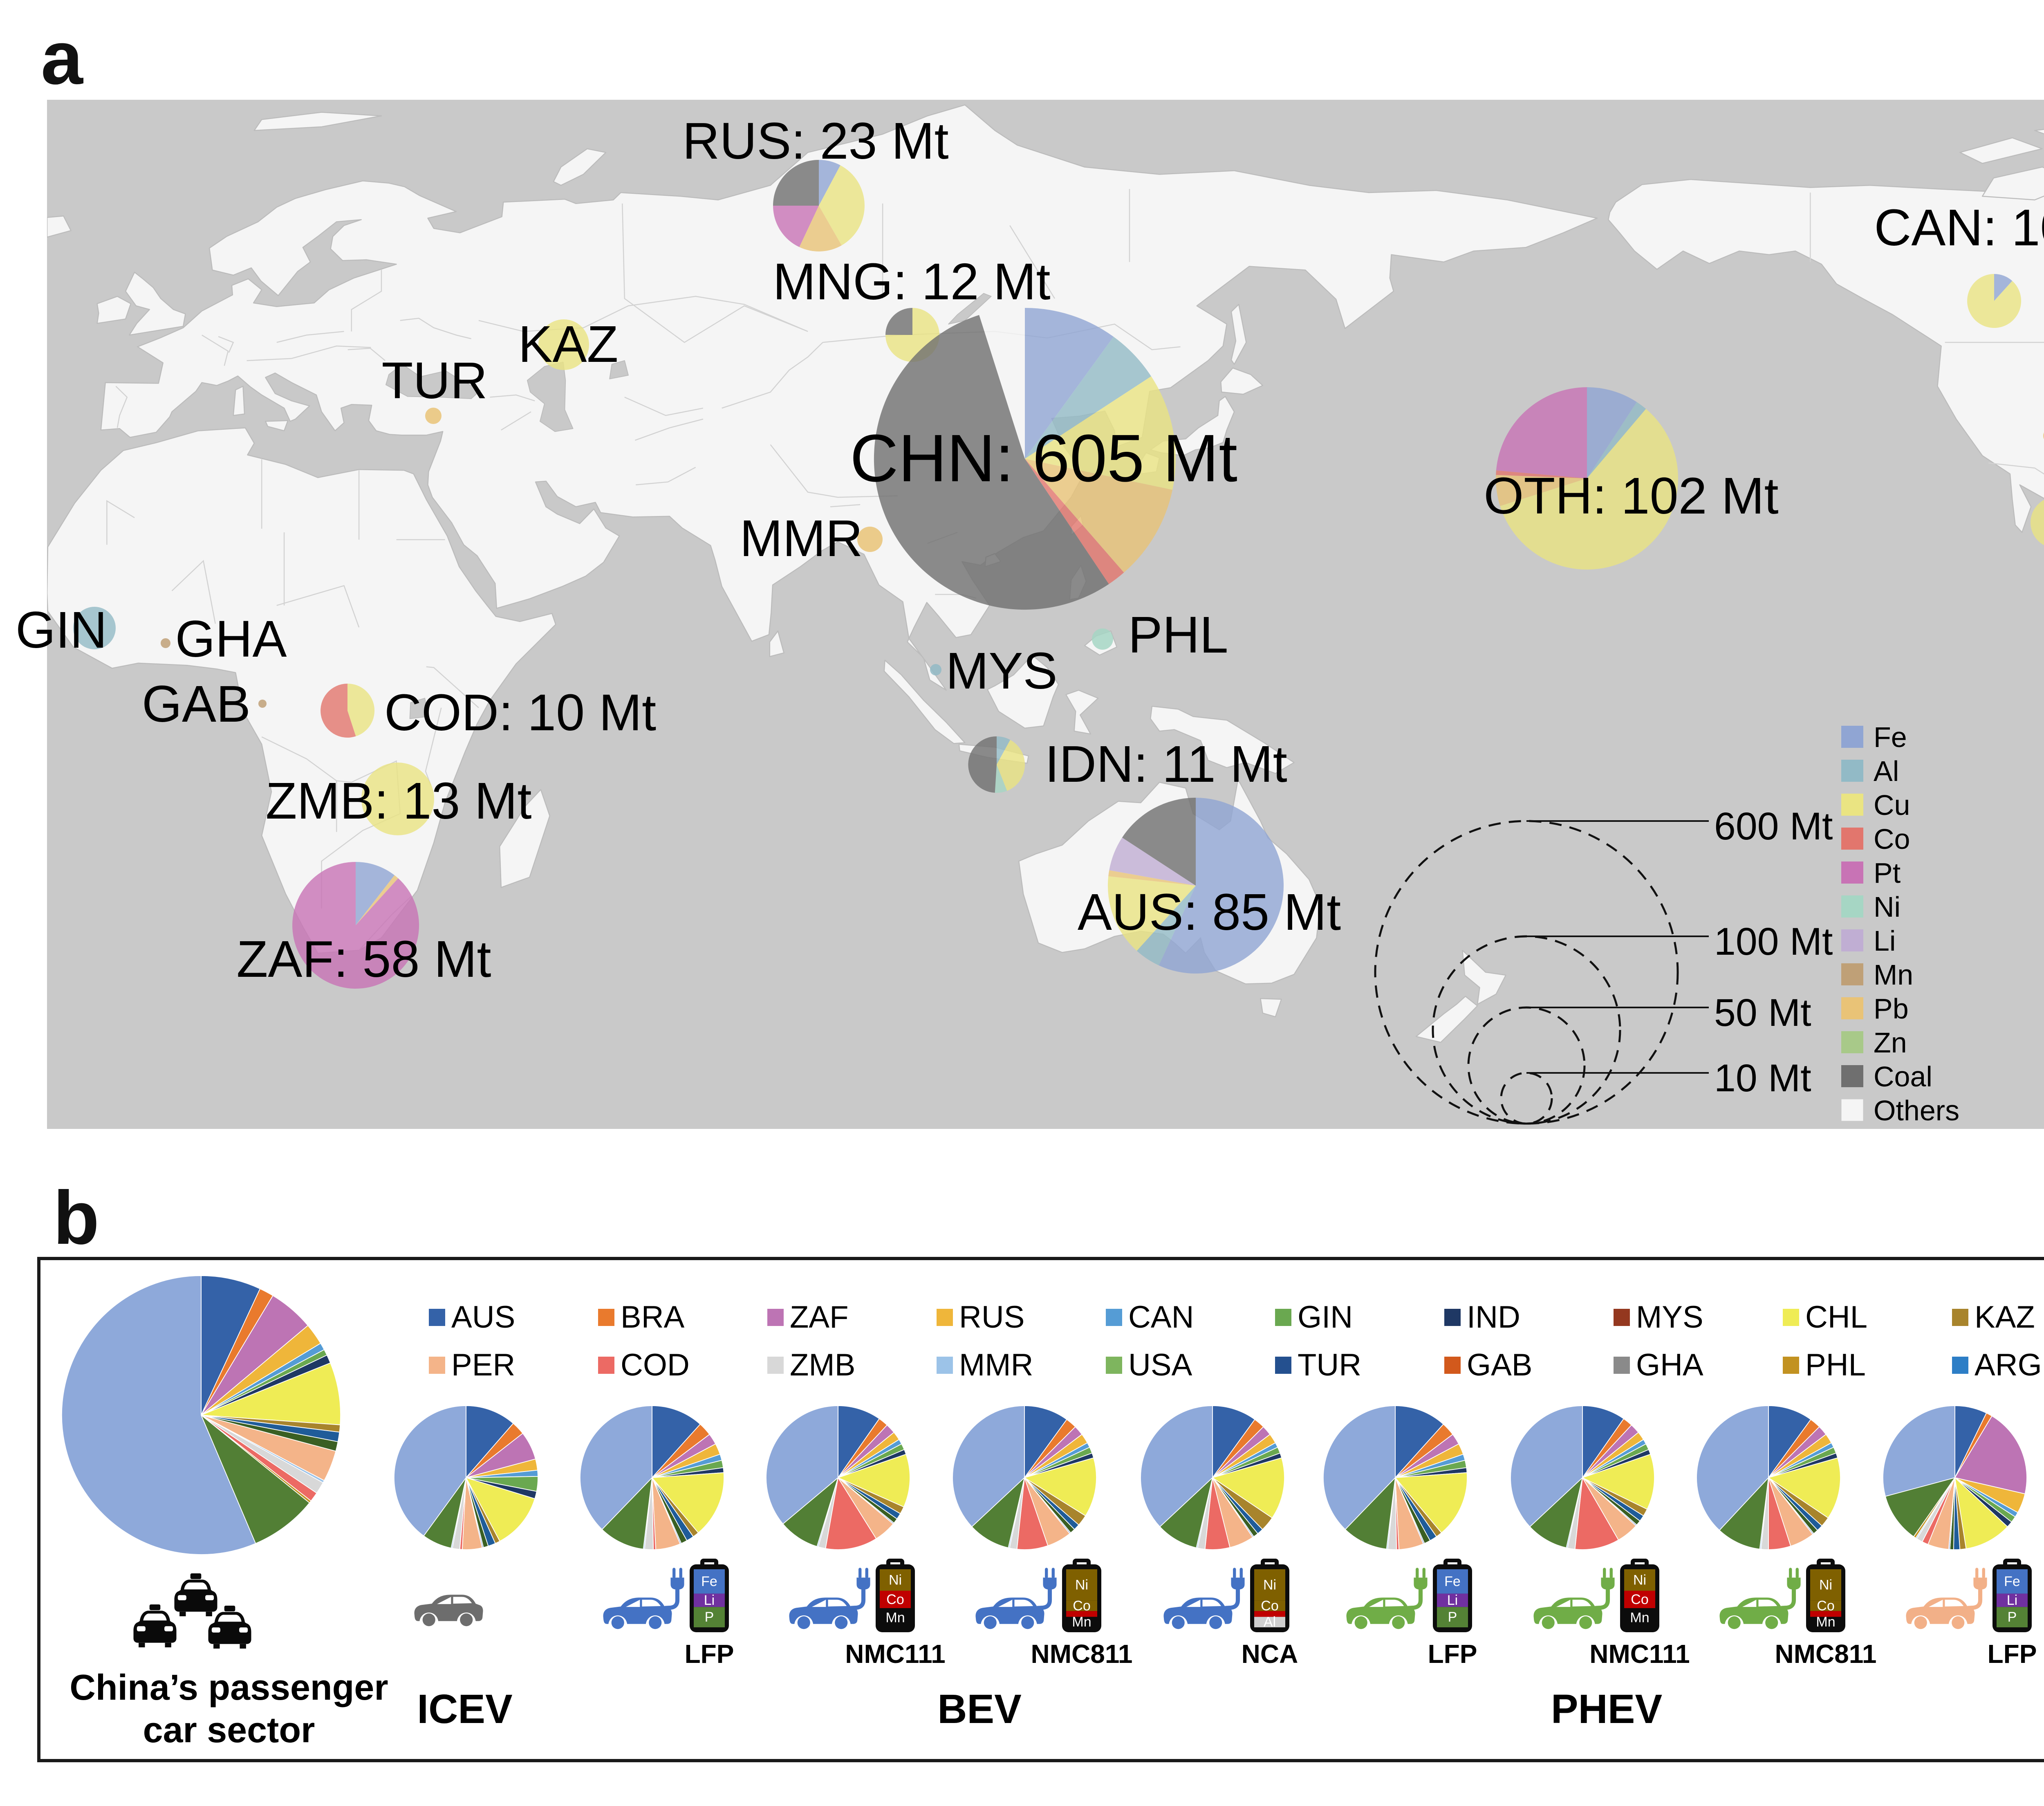 Image resolution: width=2044 pixels, height=1806 pixels. I want to click on svg-text: b, so click(76, 1218).